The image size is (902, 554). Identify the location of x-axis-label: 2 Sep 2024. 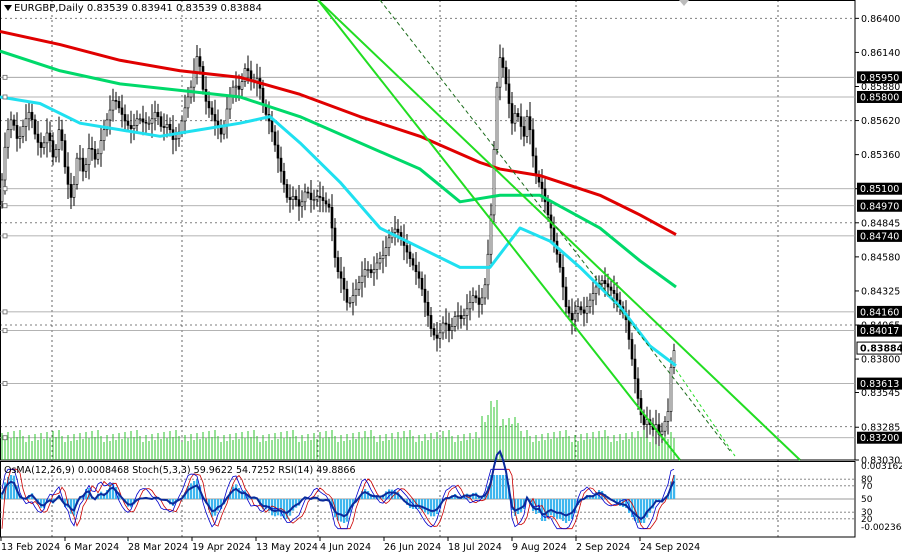
(603, 547).